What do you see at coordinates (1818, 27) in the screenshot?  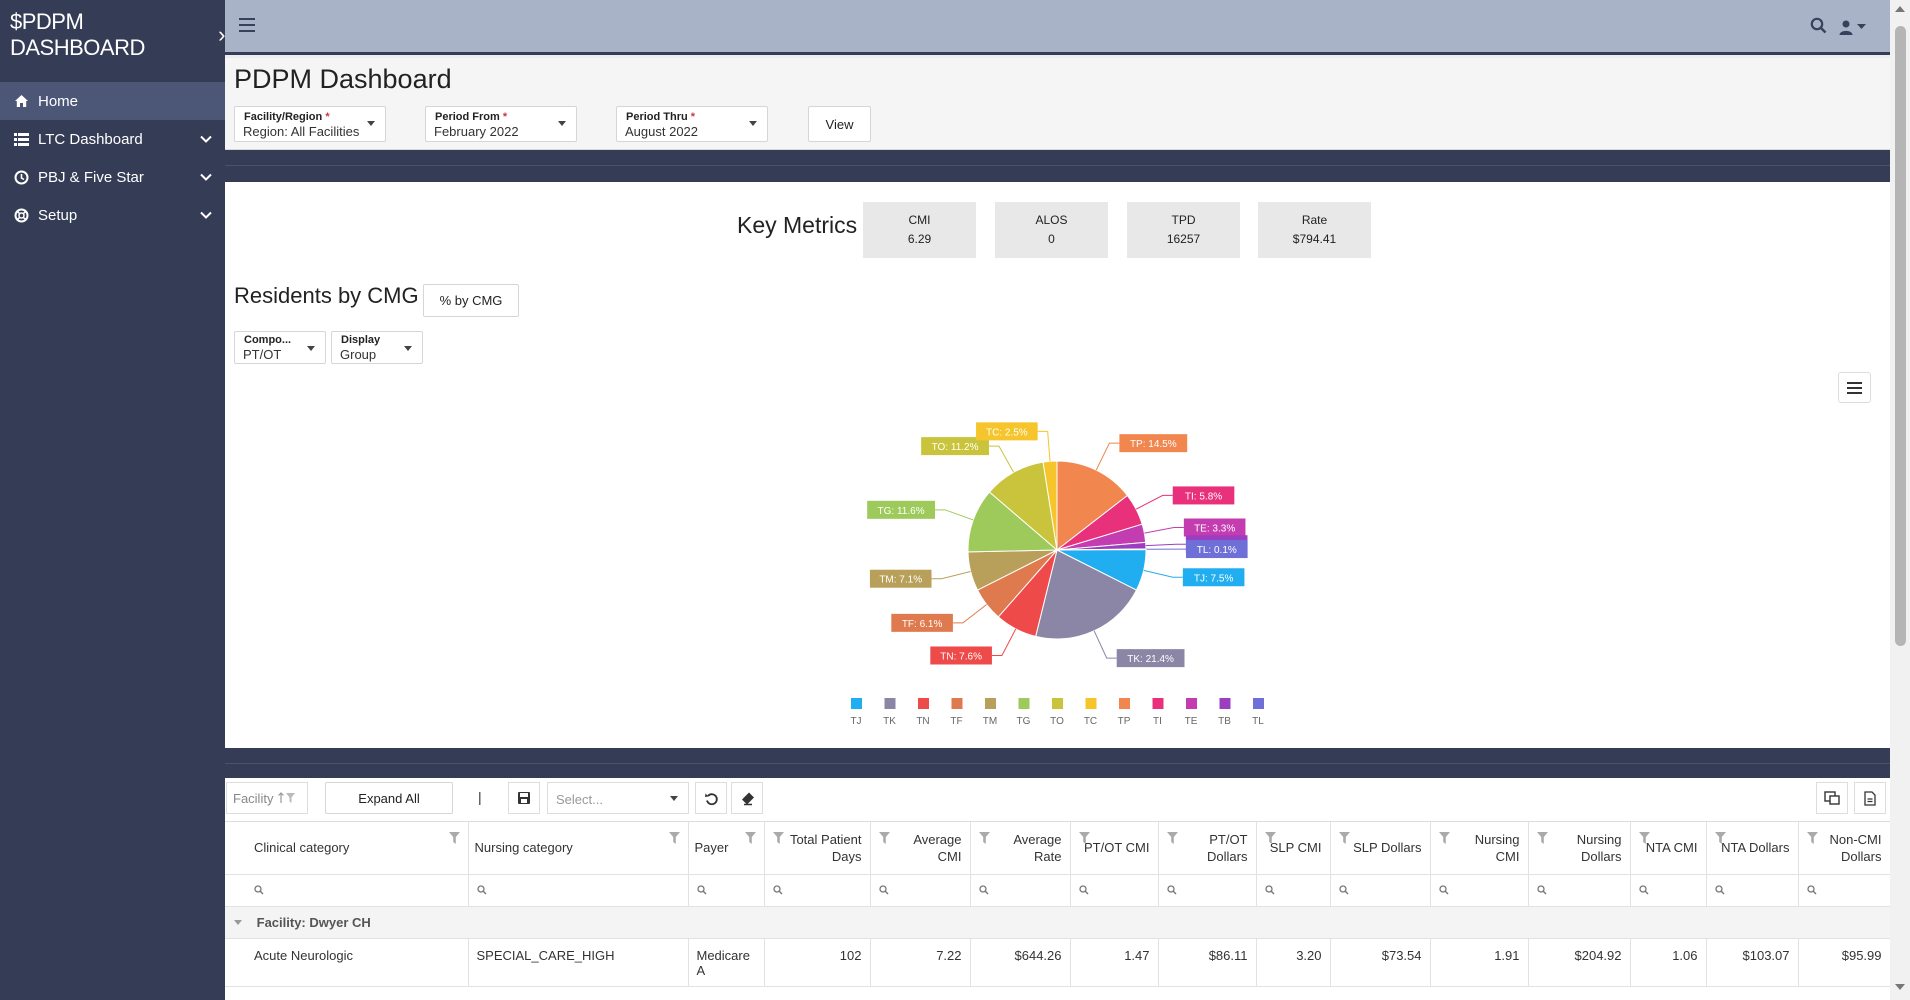 I see `search-icon` at bounding box center [1818, 27].